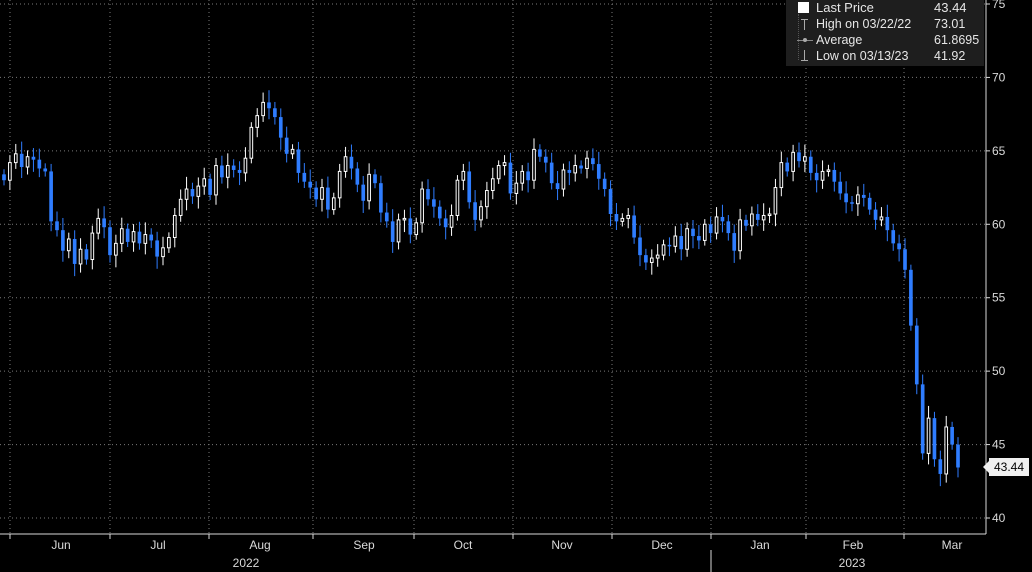 Image resolution: width=1032 pixels, height=572 pixels. I want to click on y-tick-label: 45, so click(999, 445).